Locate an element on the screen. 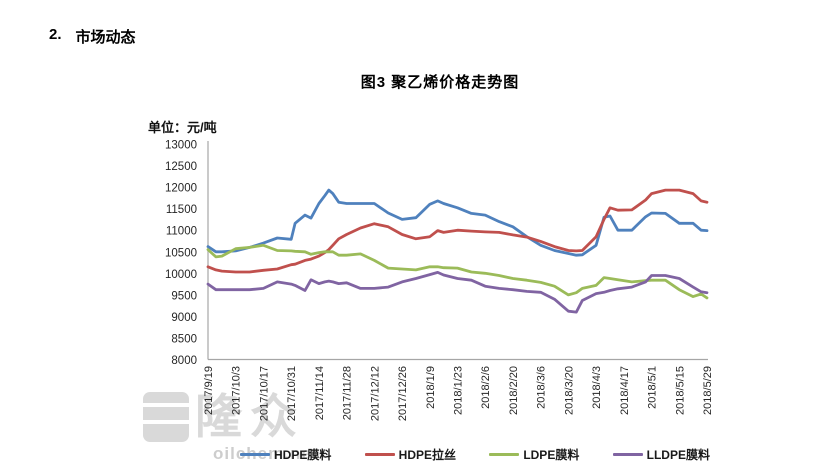  x-tick-label: 2017/12/12 is located at coordinates (375, 393).